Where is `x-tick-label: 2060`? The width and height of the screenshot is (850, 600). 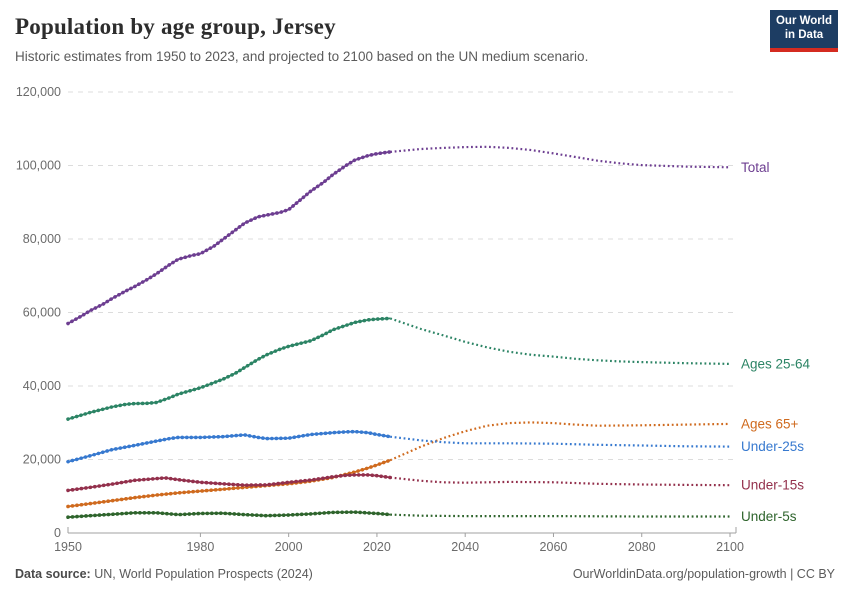 x-tick-label: 2060 is located at coordinates (554, 547).